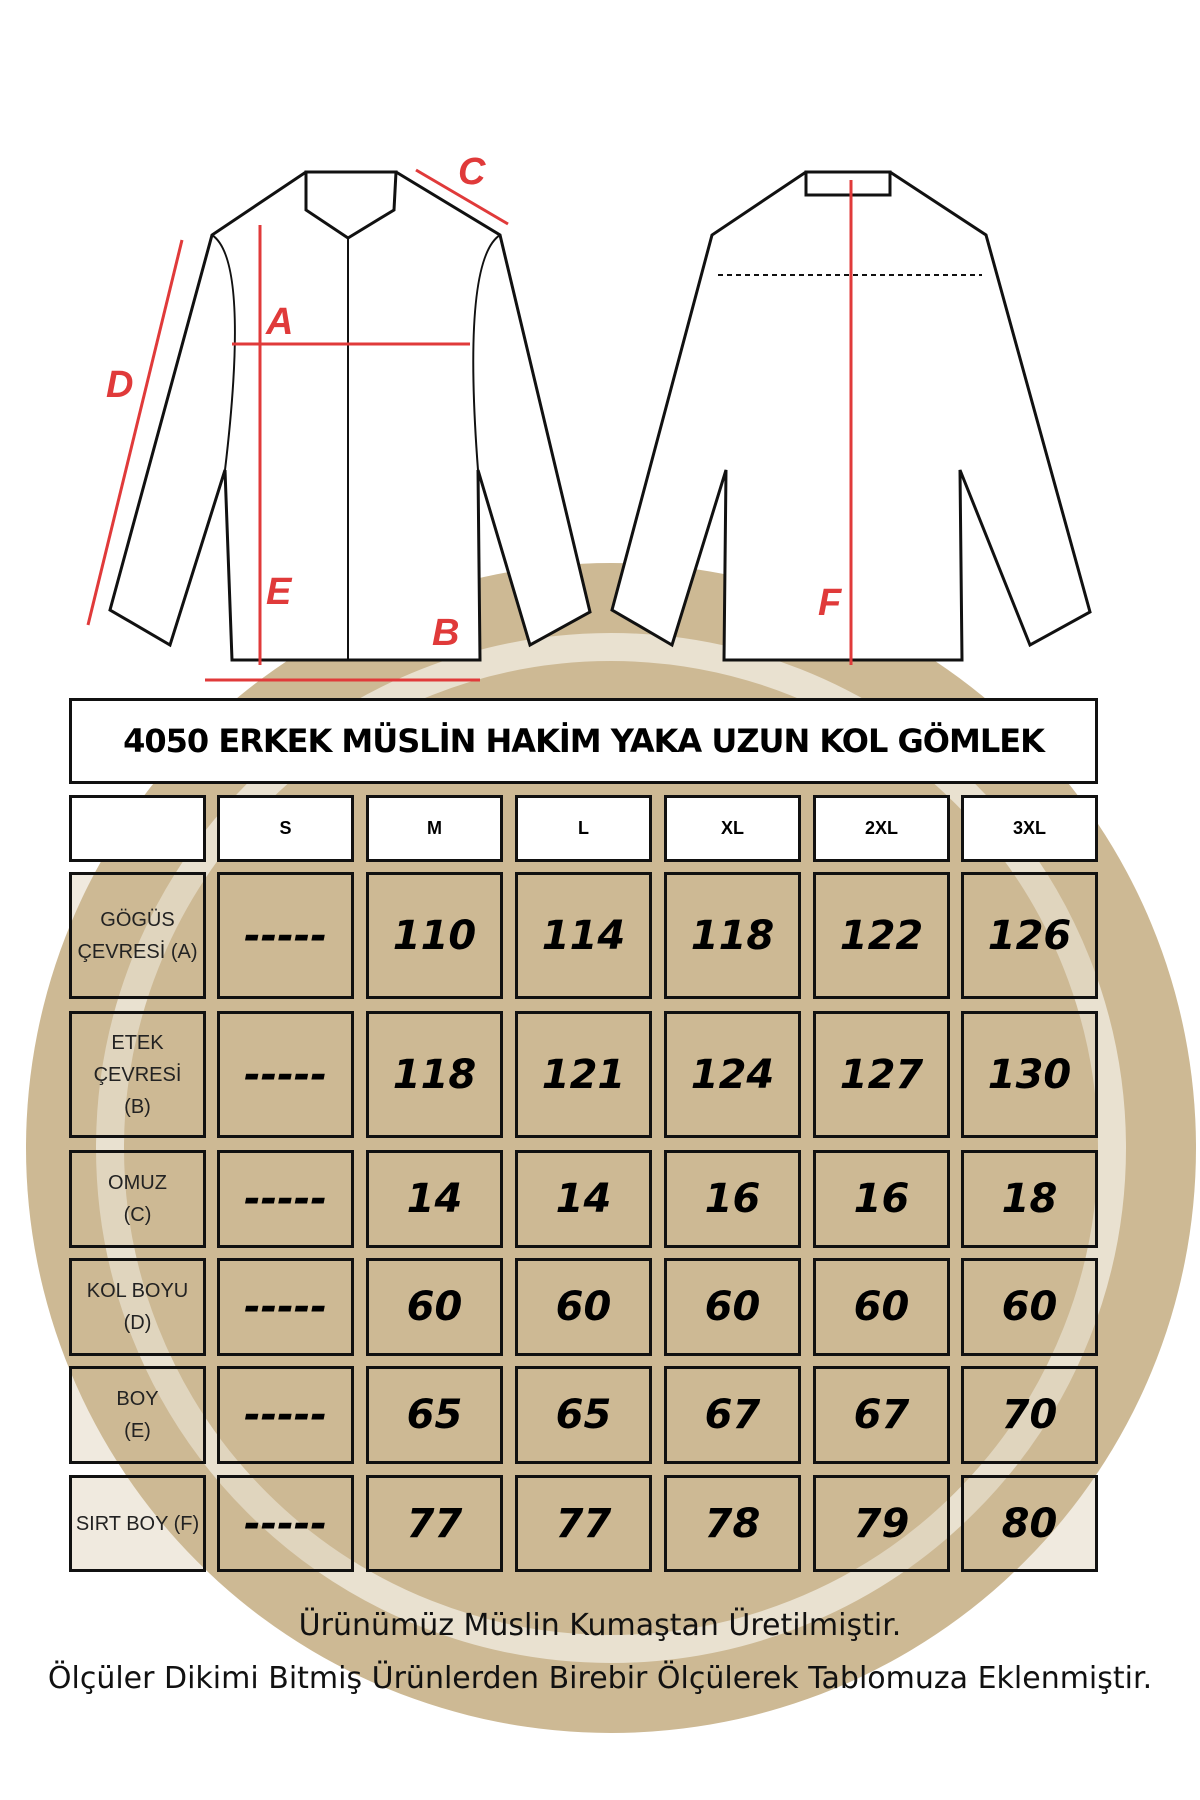 Image resolution: width=1200 pixels, height=1800 pixels. What do you see at coordinates (137, 1307) in the screenshot?
I see `row-label: KOL BOYU (D)` at bounding box center [137, 1307].